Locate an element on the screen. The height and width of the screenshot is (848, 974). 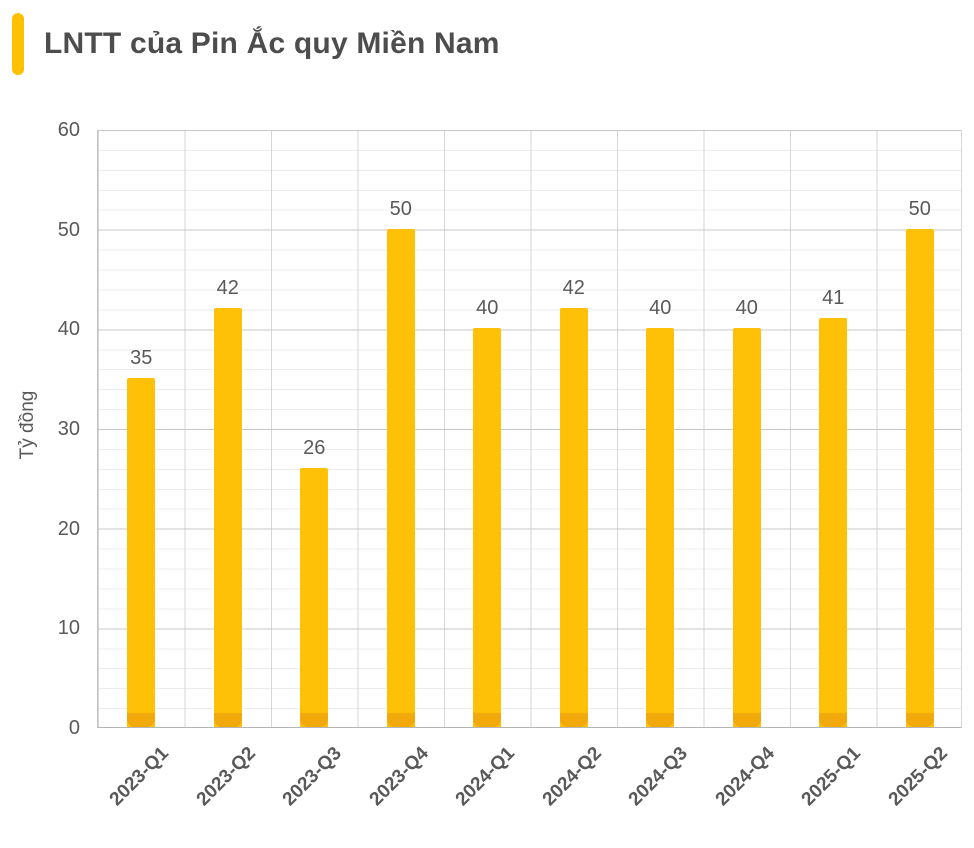
bar-slot-2024-Q4: 40 is located at coordinates (747, 428).